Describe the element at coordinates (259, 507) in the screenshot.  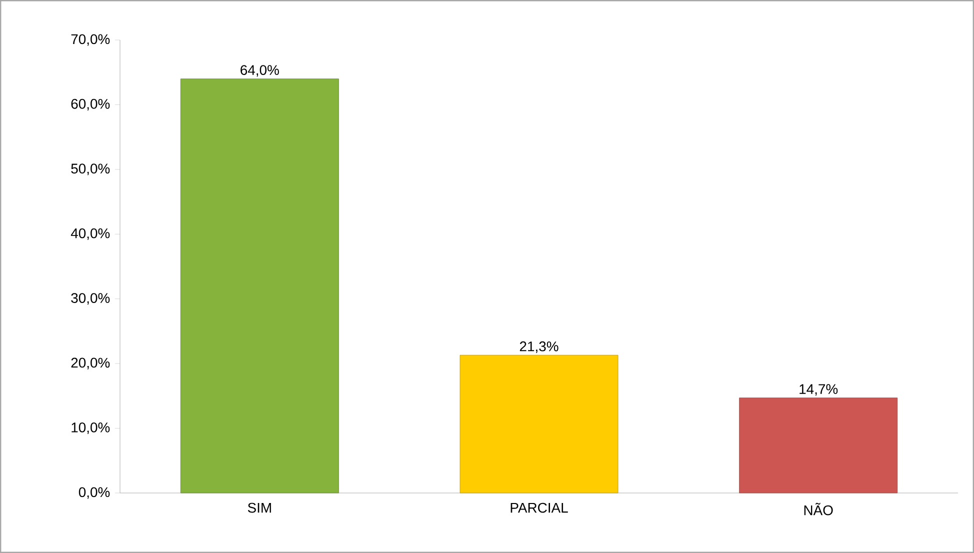
I see `x-tick-label: SIM` at that location.